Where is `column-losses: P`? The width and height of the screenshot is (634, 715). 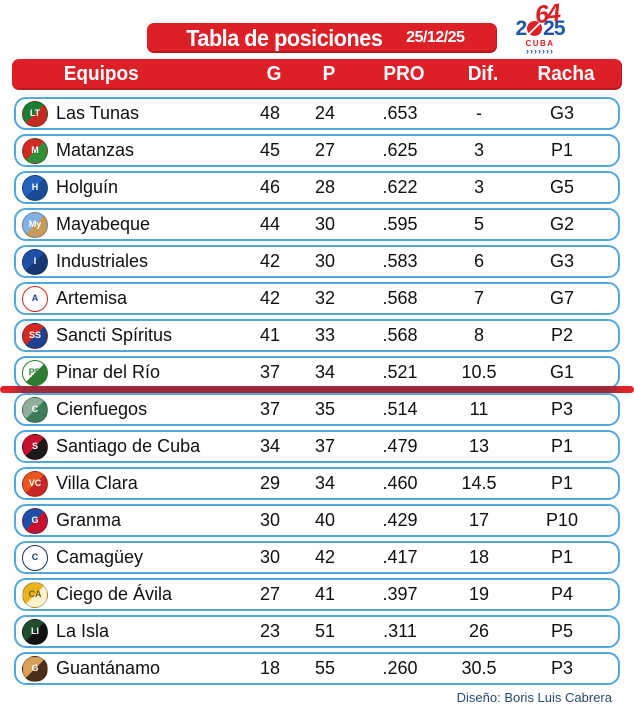
column-losses: P is located at coordinates (329, 74).